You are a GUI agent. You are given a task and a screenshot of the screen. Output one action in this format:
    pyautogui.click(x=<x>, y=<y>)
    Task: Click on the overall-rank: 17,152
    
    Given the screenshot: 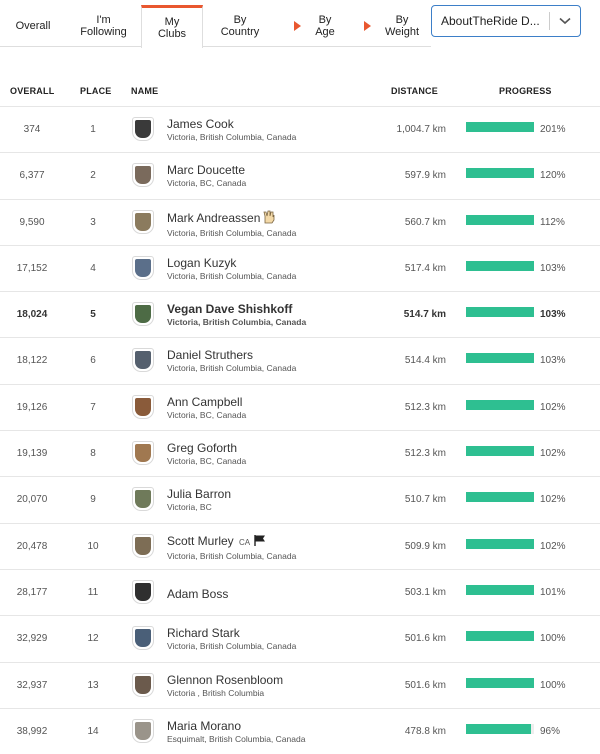 What is the action you would take?
    pyautogui.click(x=32, y=268)
    